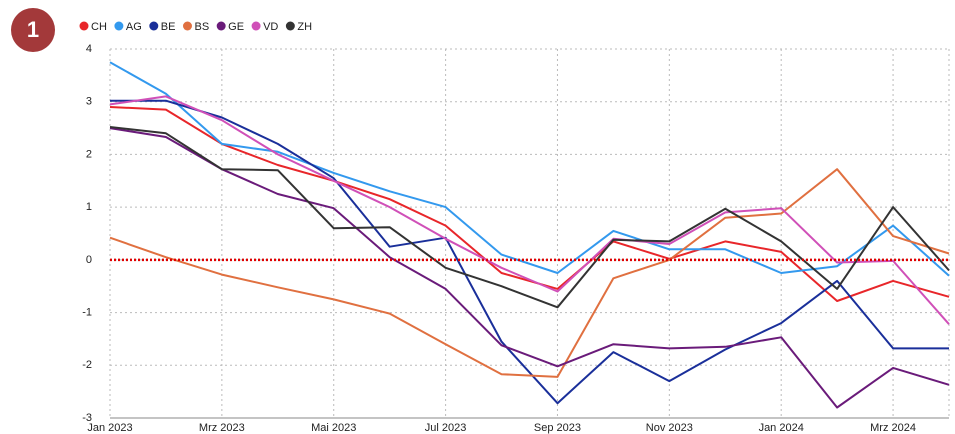 This screenshot has height=434, width=955. Describe the element at coordinates (168, 27) in the screenshot. I see `legend-label: BE` at that location.